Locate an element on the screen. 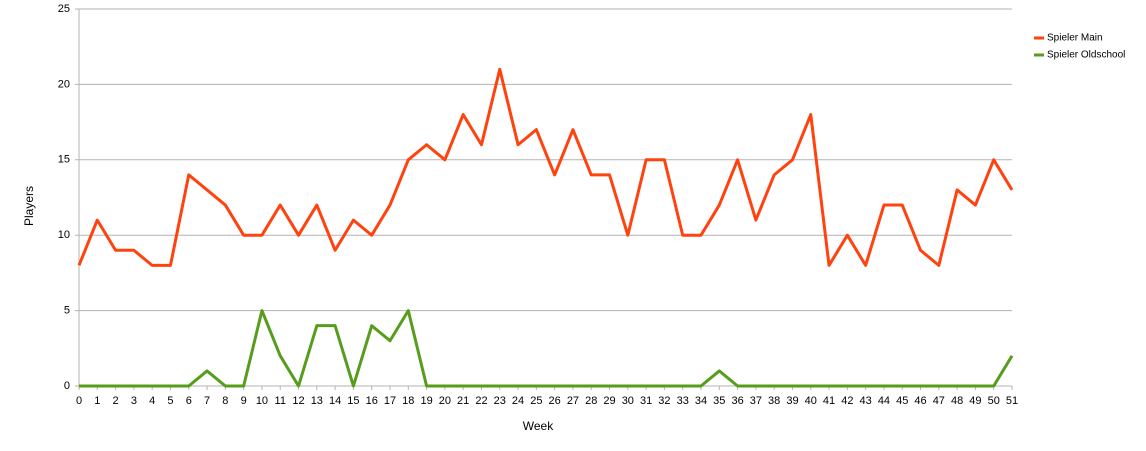 The height and width of the screenshot is (451, 1146). x-tick-label: 20 is located at coordinates (445, 401).